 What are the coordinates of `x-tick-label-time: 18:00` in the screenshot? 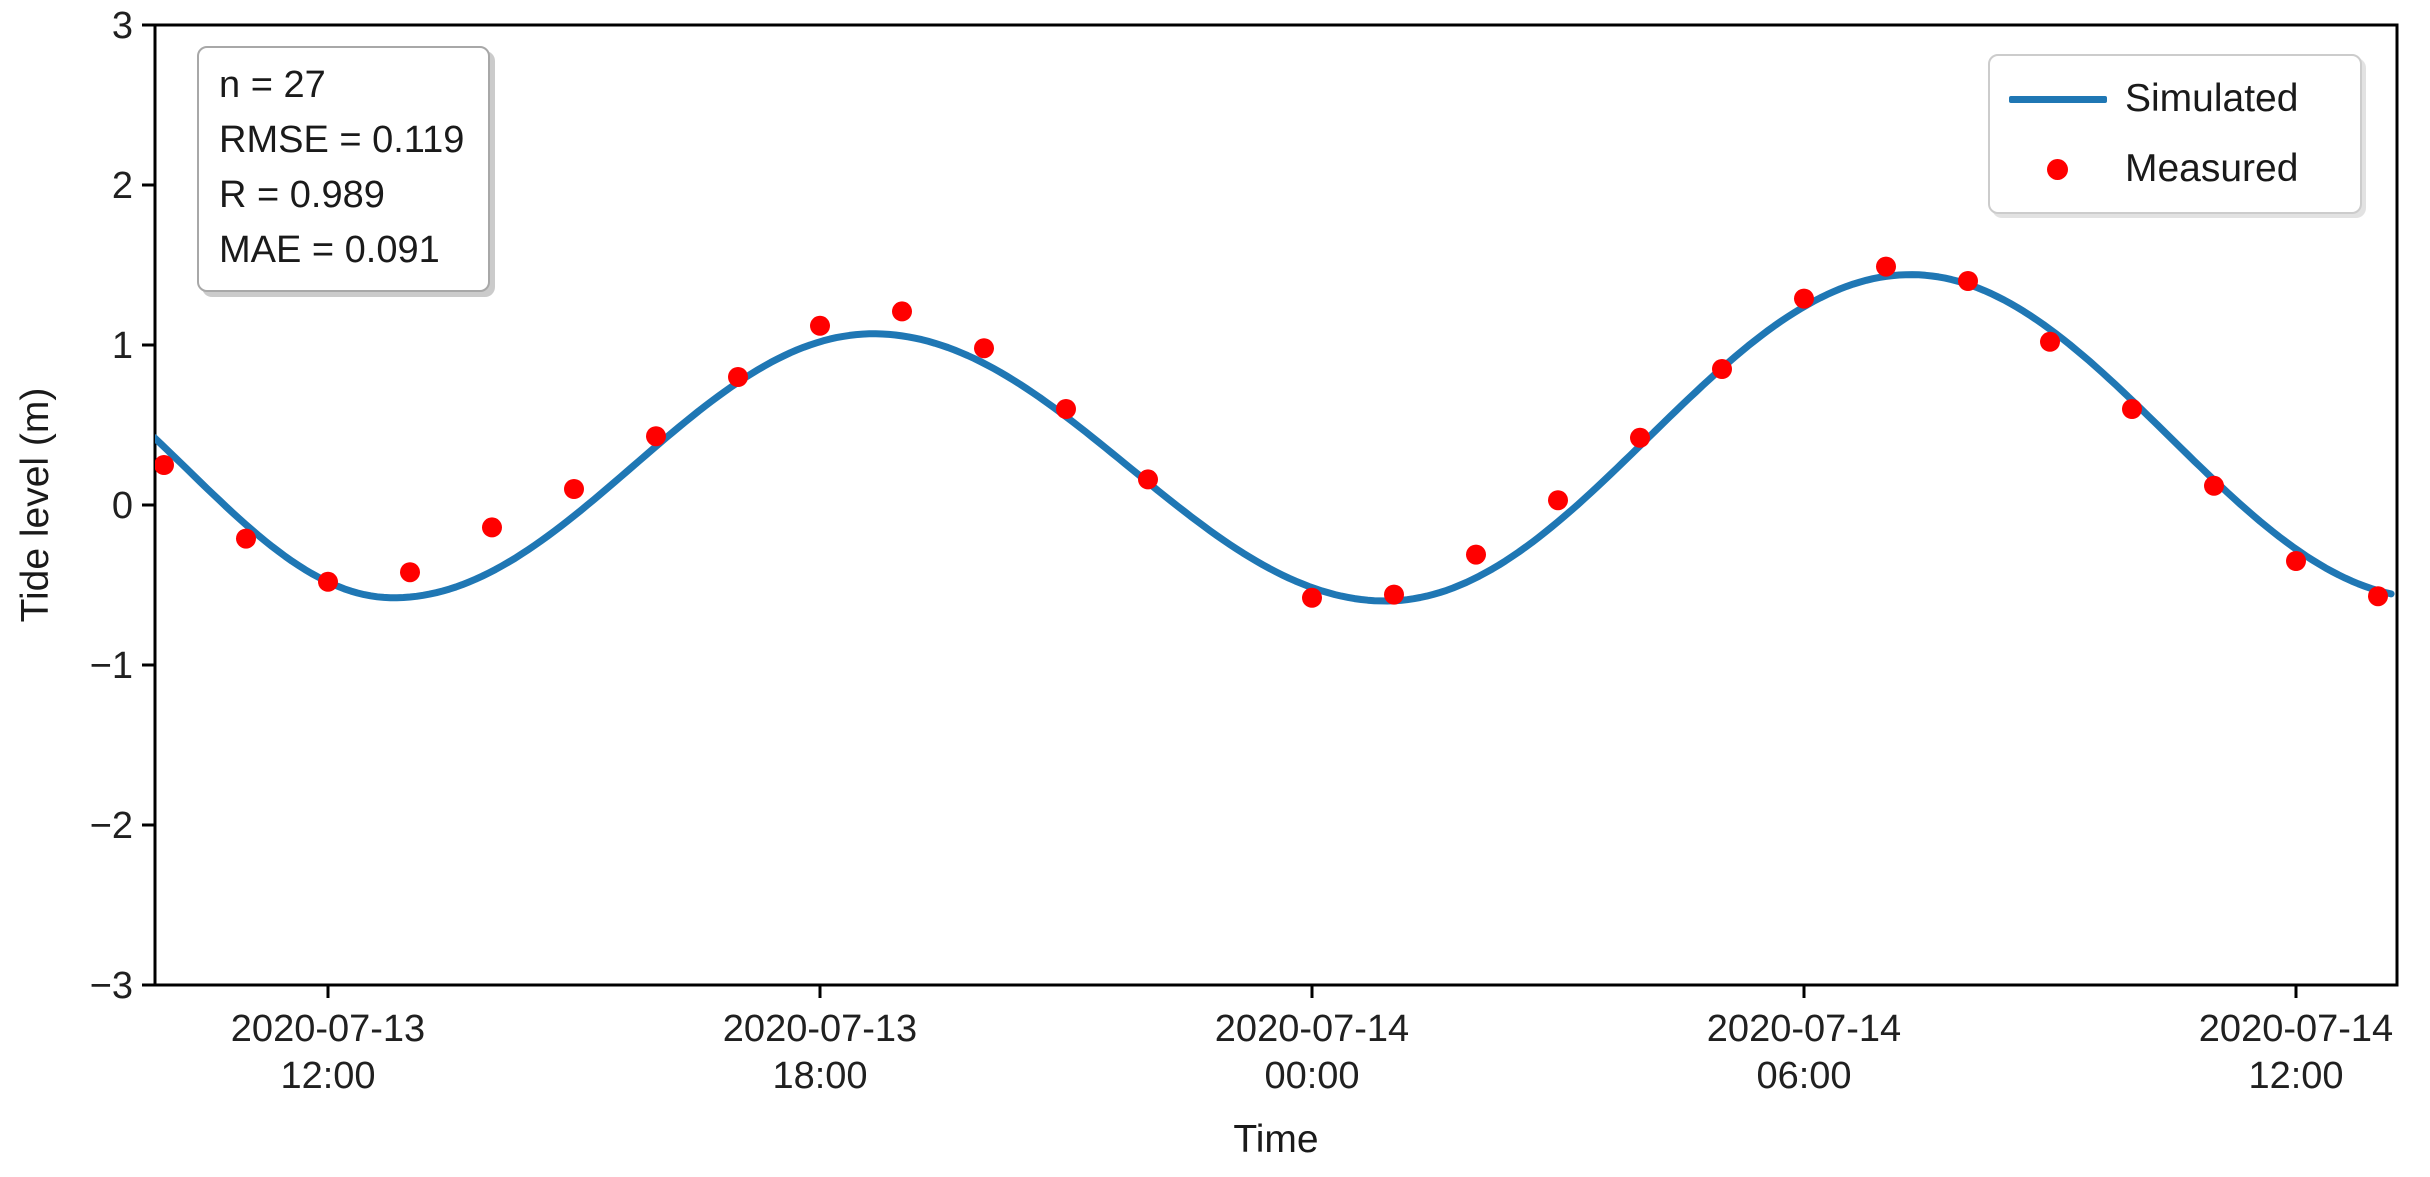 It's located at (819, 1076).